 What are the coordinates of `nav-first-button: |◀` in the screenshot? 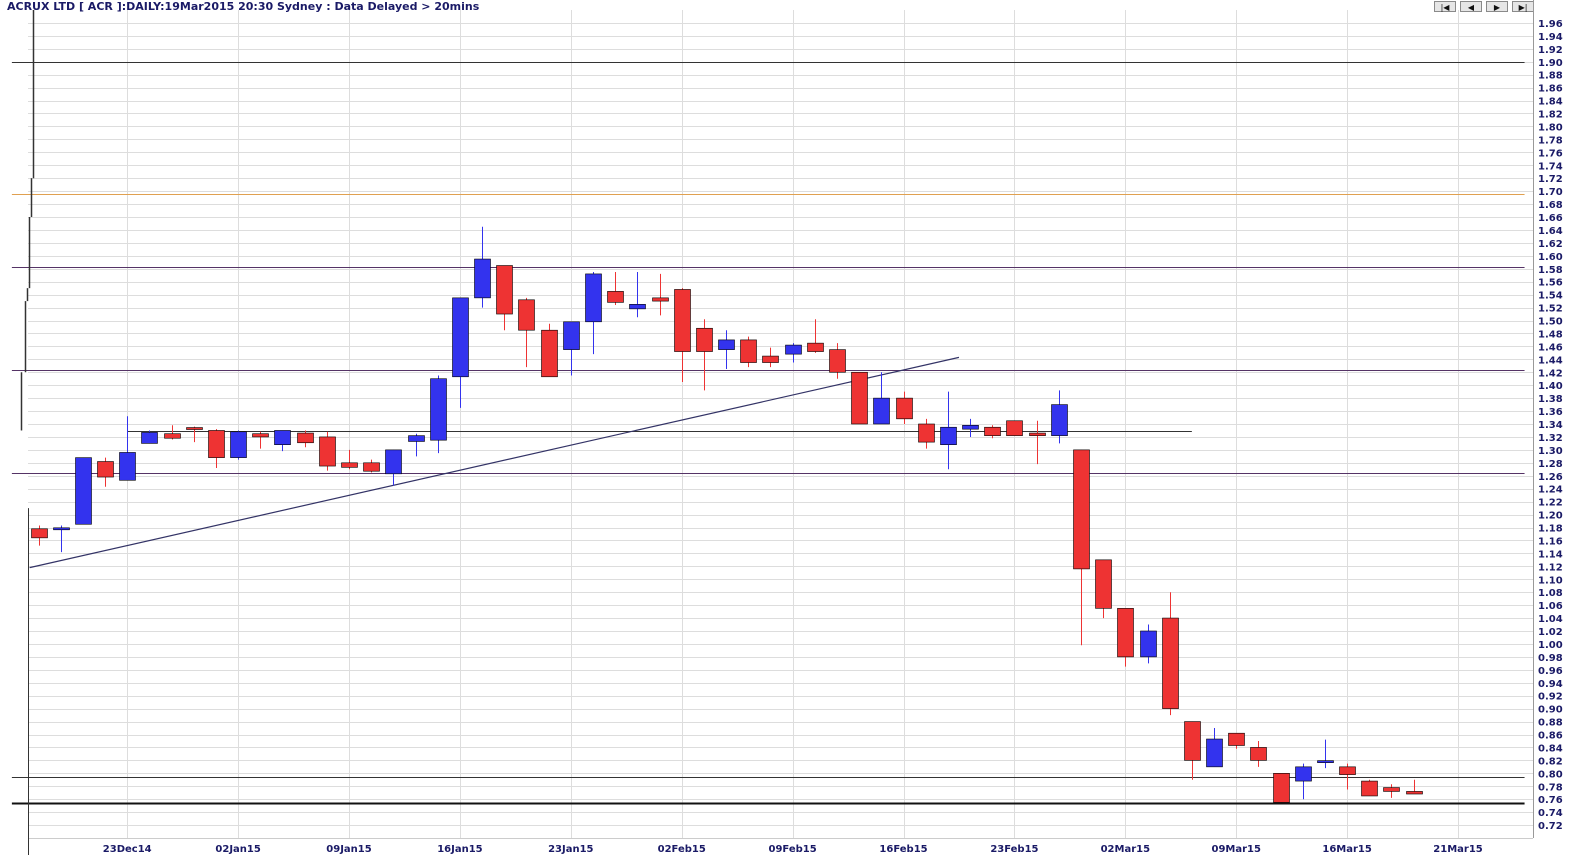 It's located at (1445, 6).